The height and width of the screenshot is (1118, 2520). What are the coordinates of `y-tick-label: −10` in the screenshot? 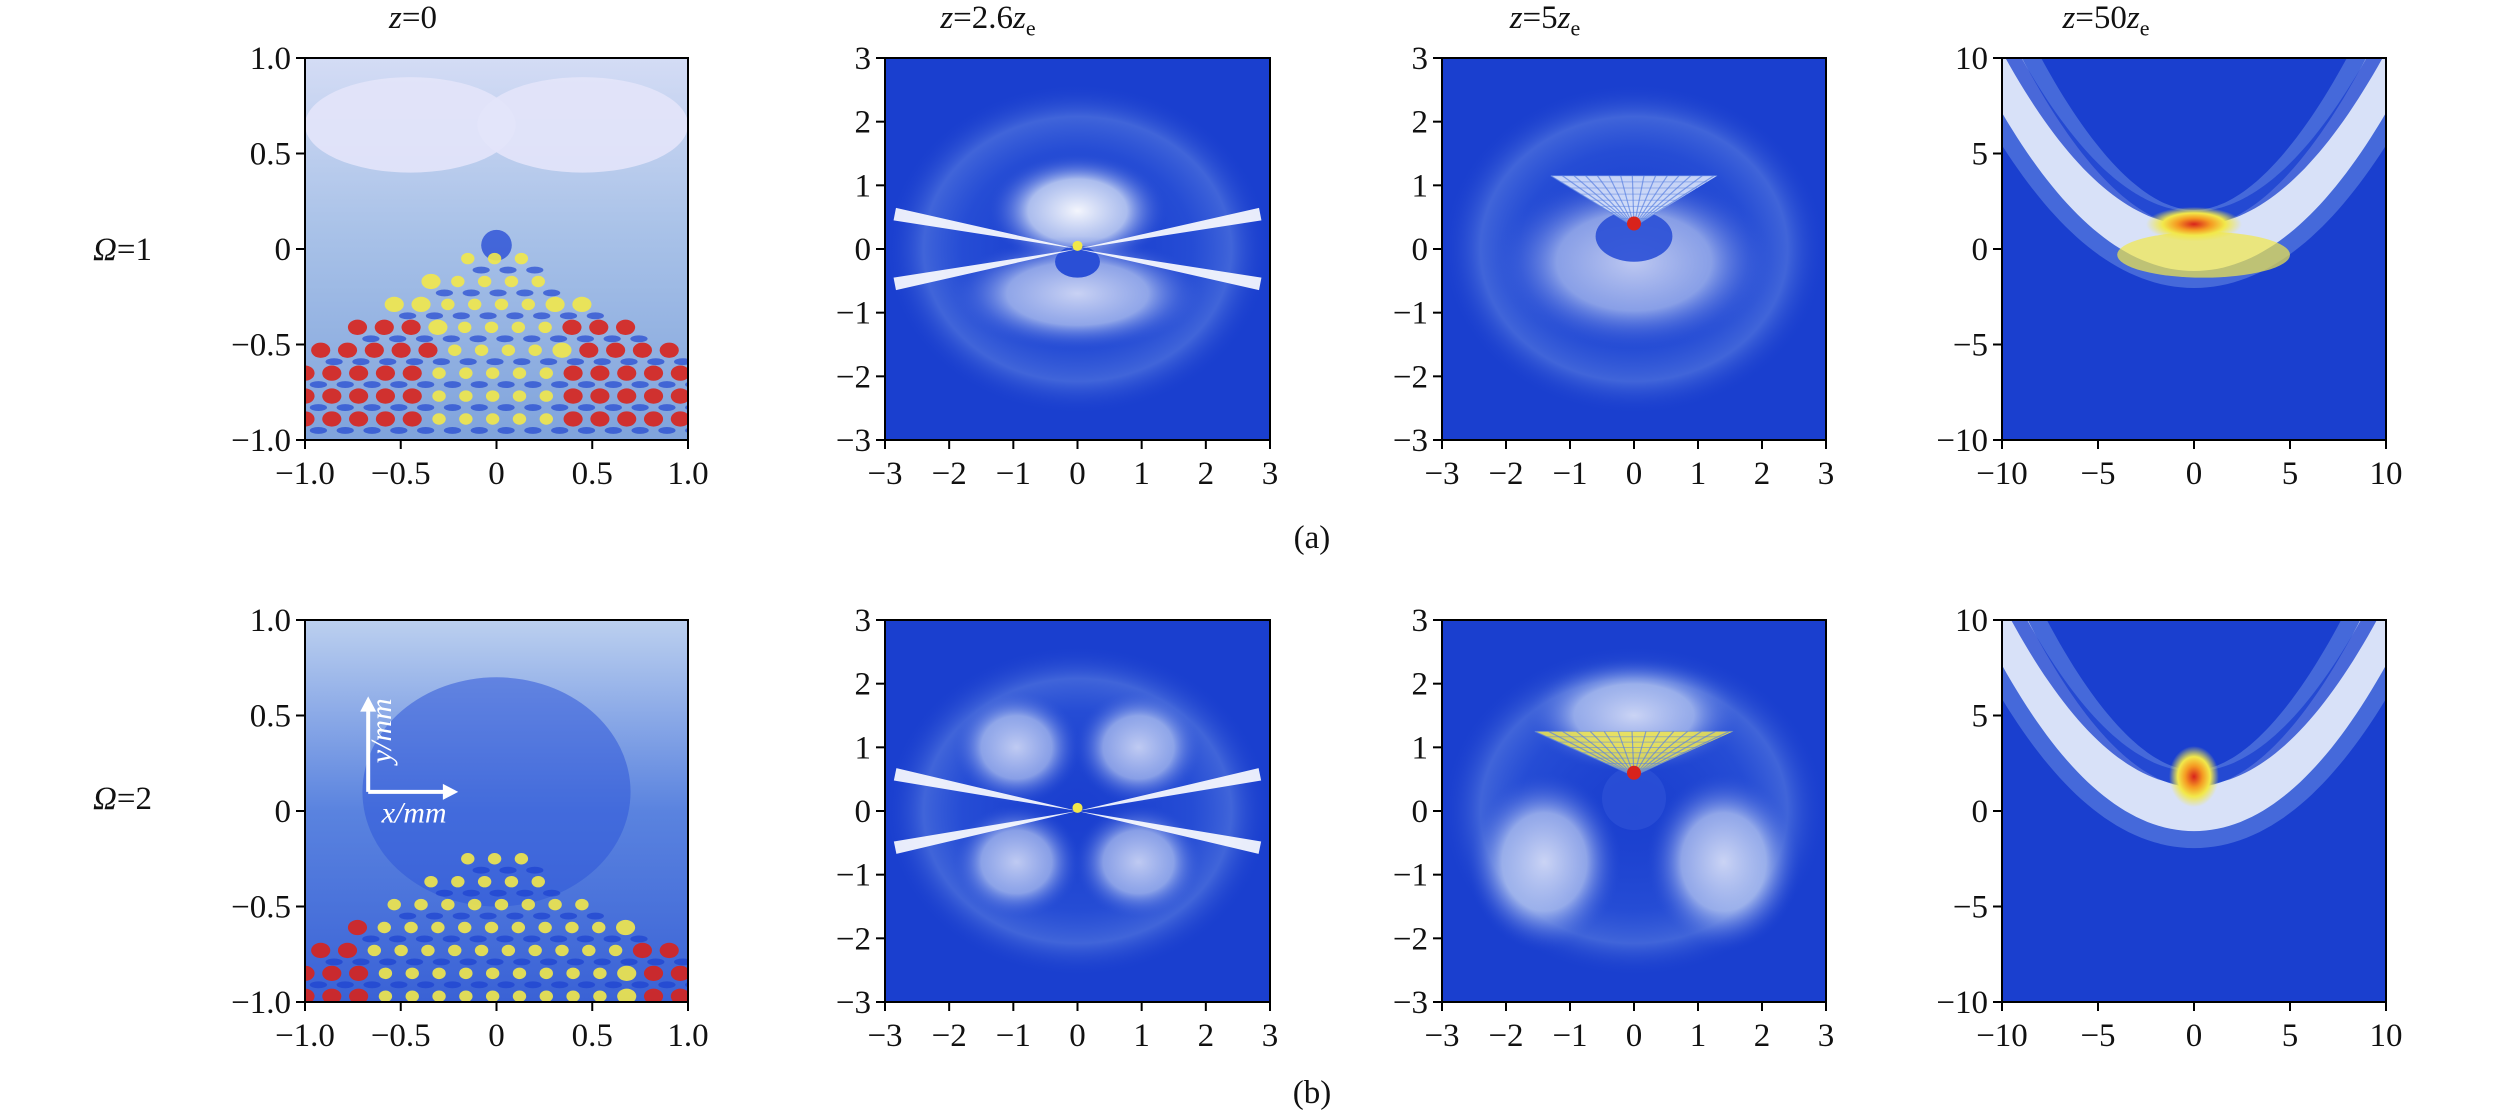 It's located at (1962, 1003).